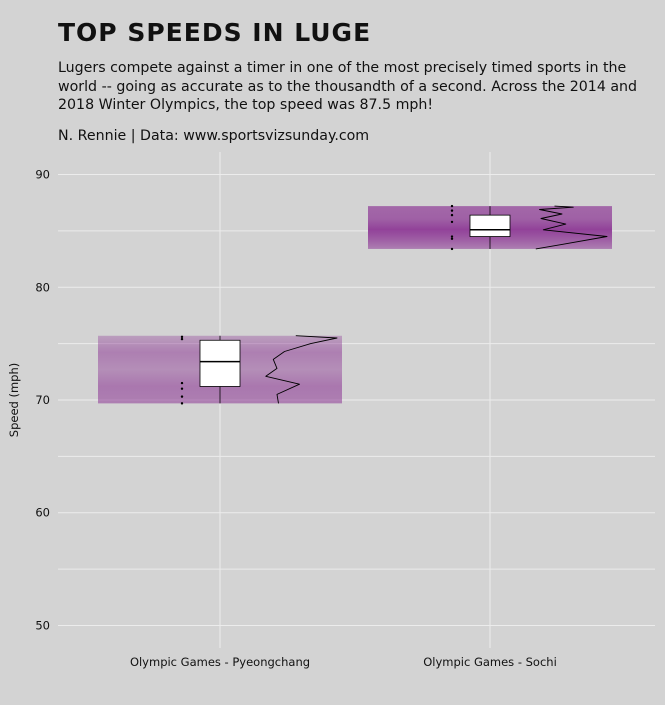  I want to click on y-tick-label: 50, so click(42, 625).